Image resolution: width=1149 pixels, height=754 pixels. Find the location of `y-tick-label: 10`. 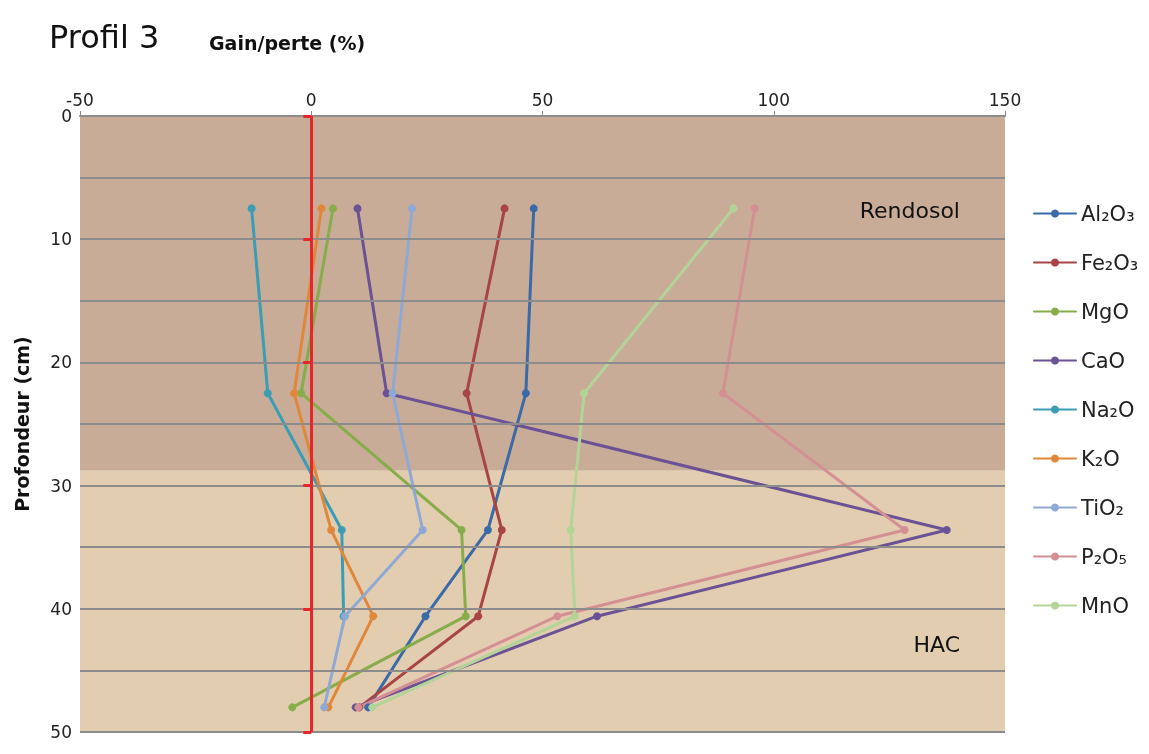

y-tick-label: 10 is located at coordinates (61, 239).